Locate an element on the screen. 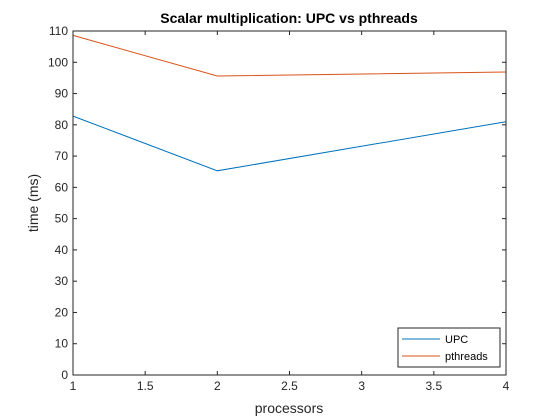 The image size is (560, 420). y-tick-label: 20 is located at coordinates (62, 312).